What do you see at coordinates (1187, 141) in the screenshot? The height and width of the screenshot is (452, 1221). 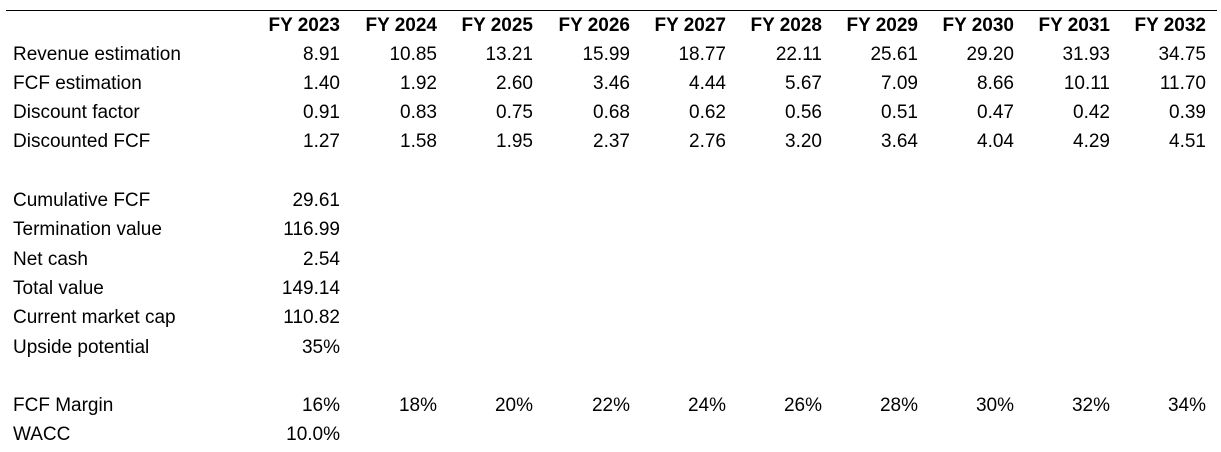 I see `table-cell: 4.51` at bounding box center [1187, 141].